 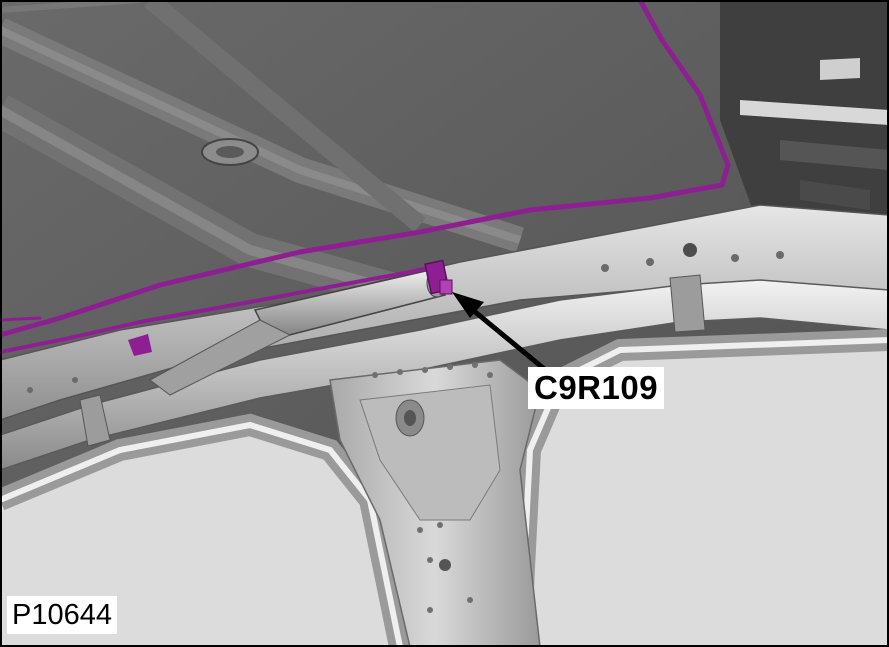 What do you see at coordinates (432, 487) in the screenshot?
I see `pillar-holes` at bounding box center [432, 487].